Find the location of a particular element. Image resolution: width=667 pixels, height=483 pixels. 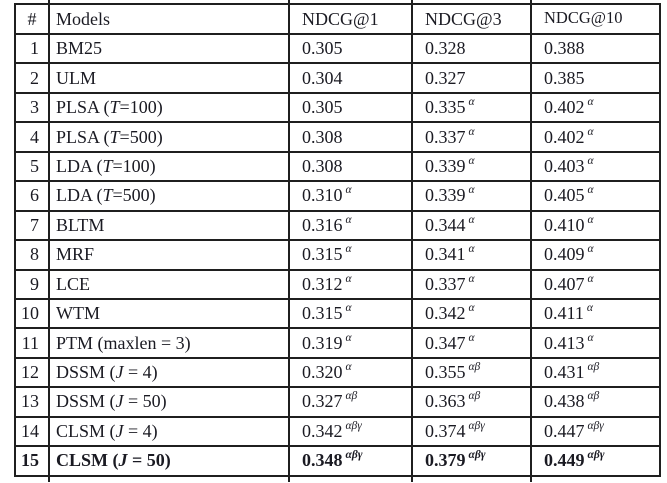

model-text: PTM (maxlen = 3) is located at coordinates (123, 342).